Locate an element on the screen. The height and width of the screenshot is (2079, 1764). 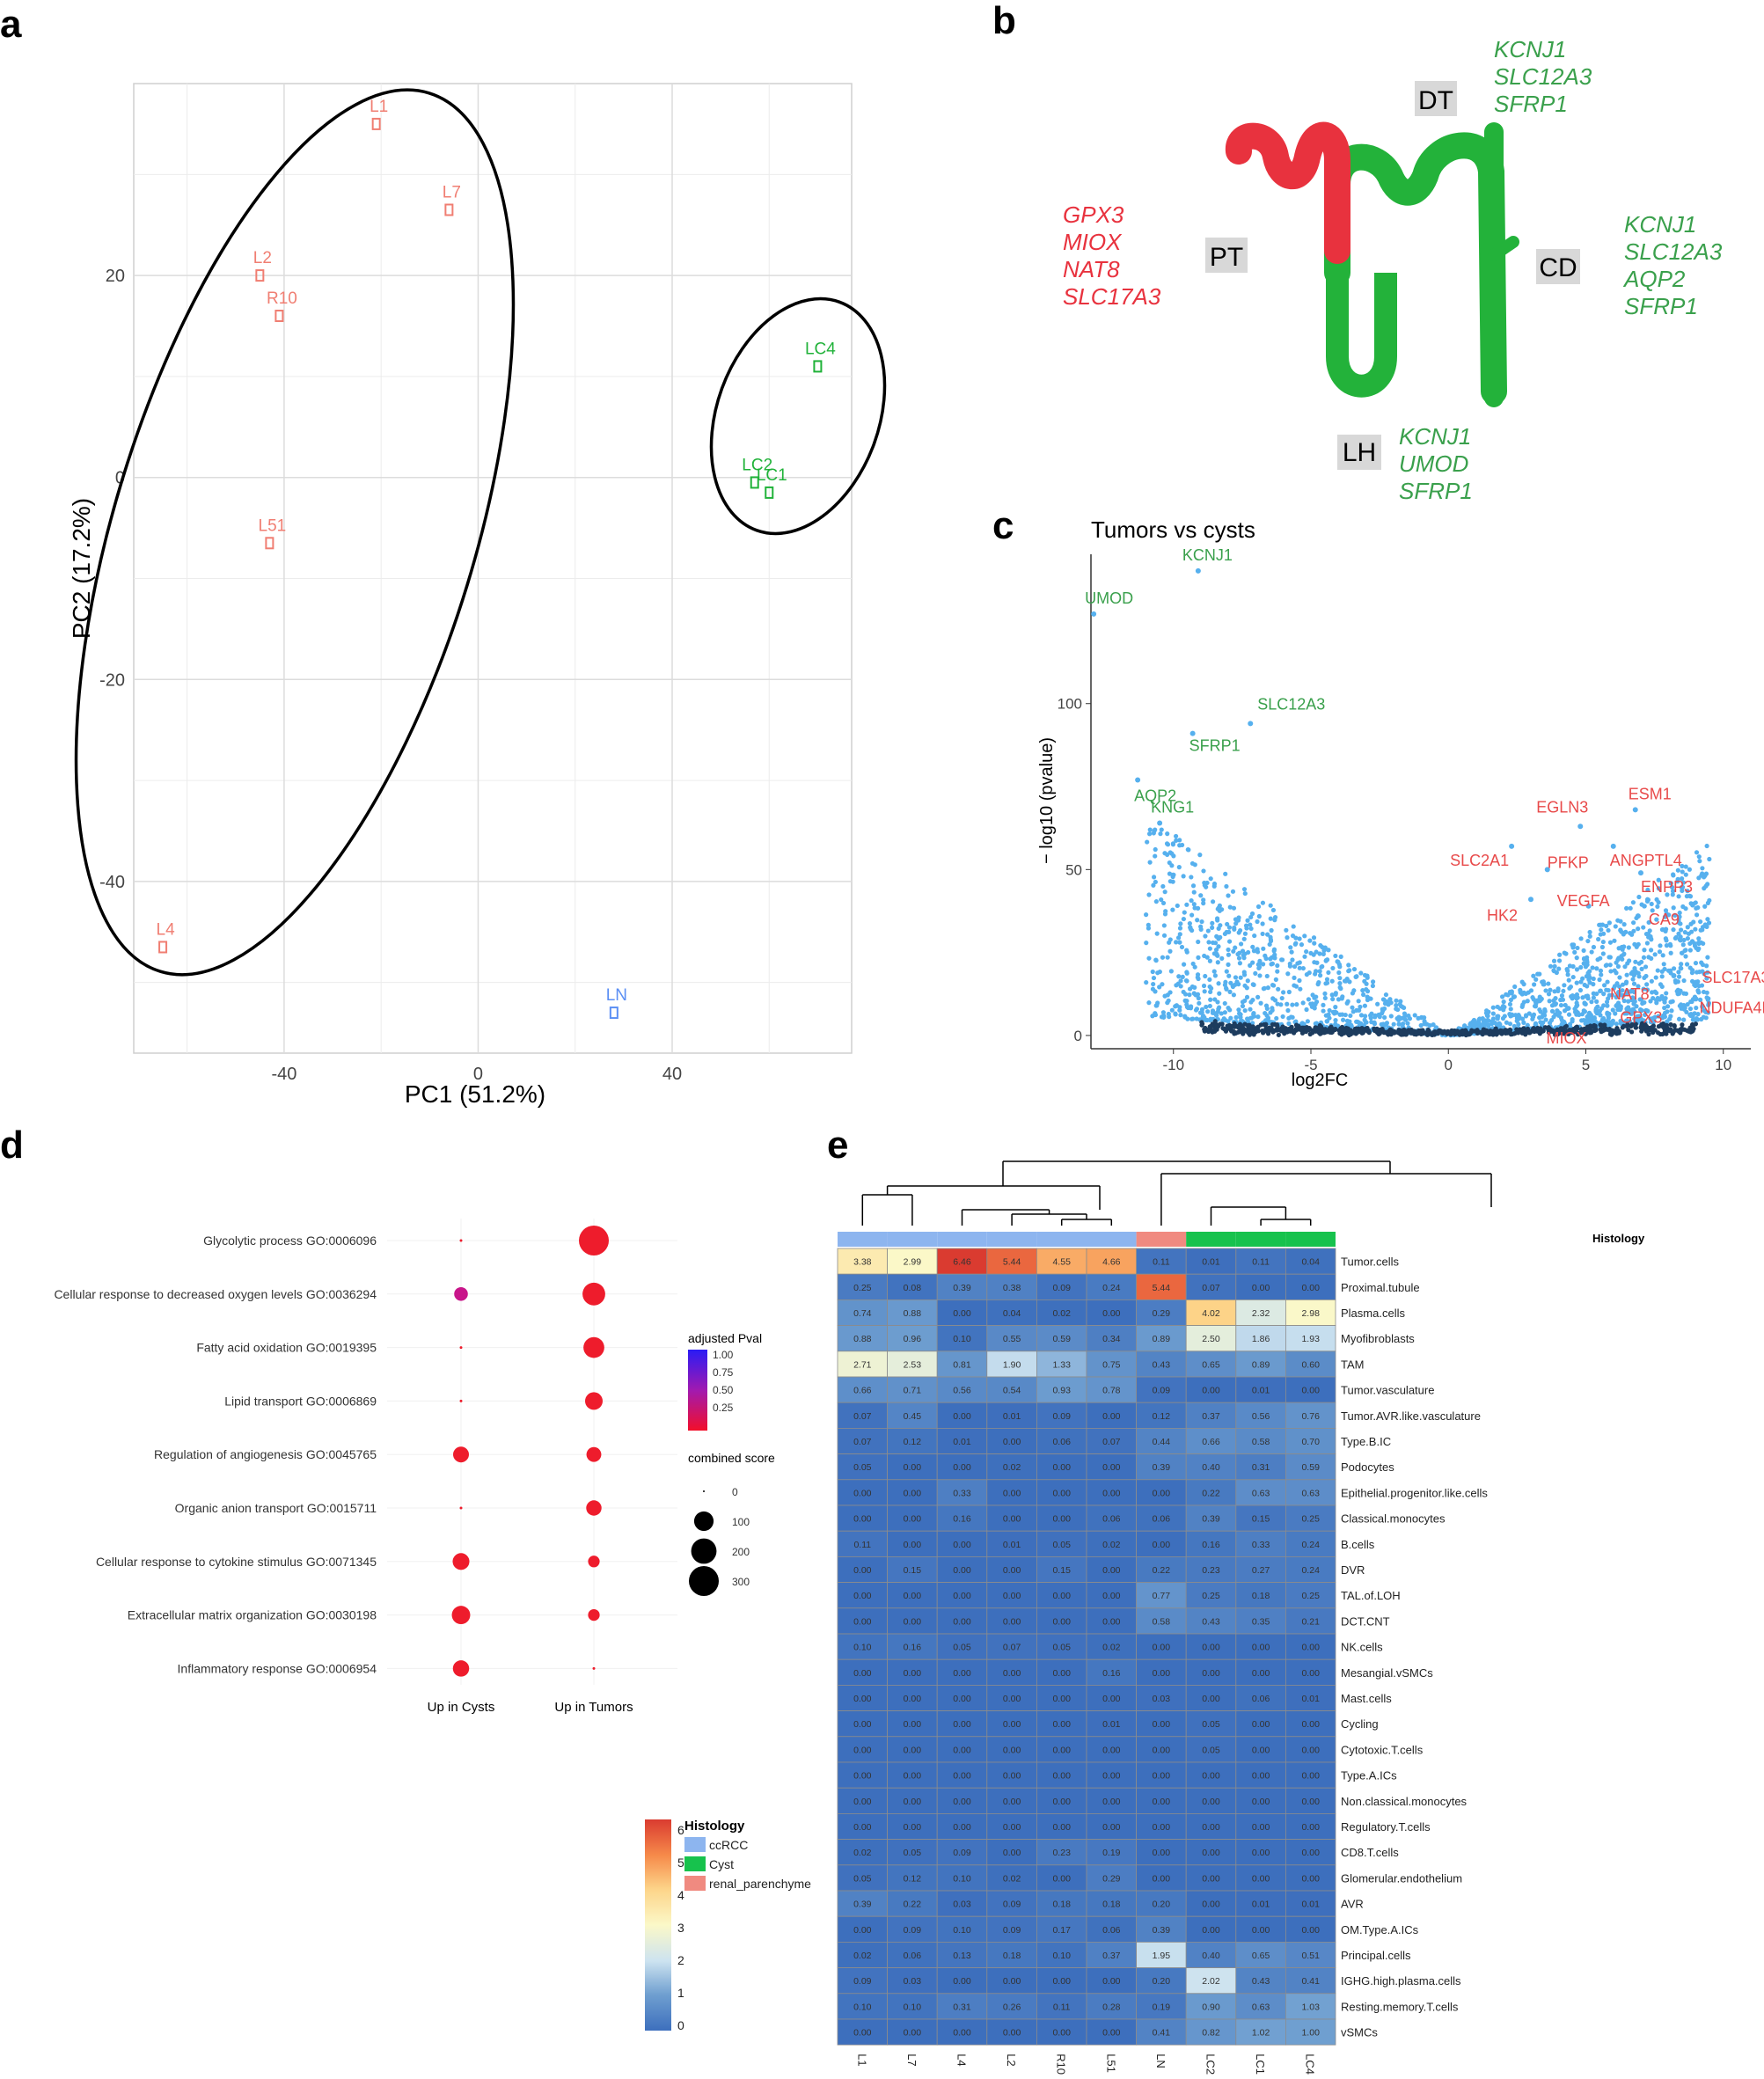
heatmap-cell-value: 4.66 is located at coordinates (1111, 1262).